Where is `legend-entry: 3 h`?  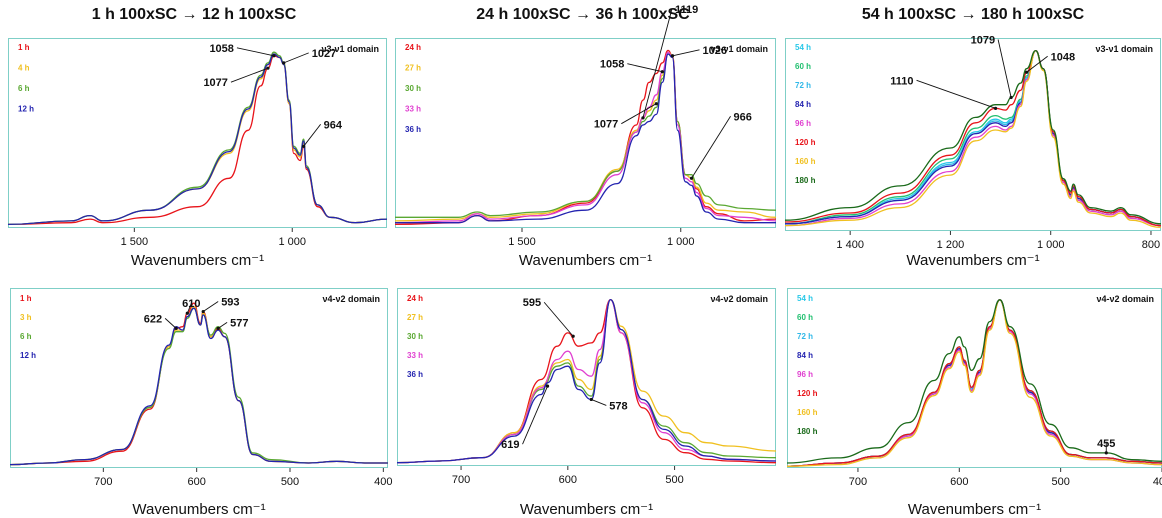
legend-entry: 3 h is located at coordinates (26, 317).